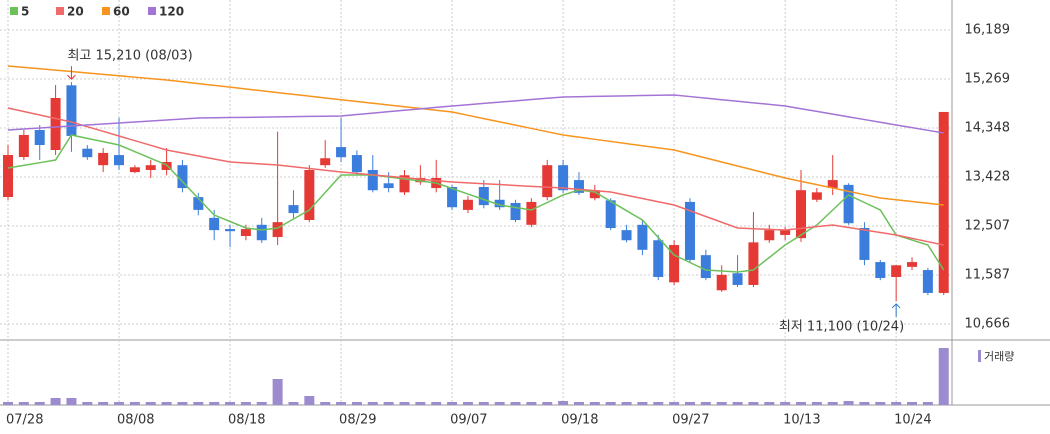  What do you see at coordinates (475, 114) in the screenshot?
I see `ma-line` at bounding box center [475, 114].